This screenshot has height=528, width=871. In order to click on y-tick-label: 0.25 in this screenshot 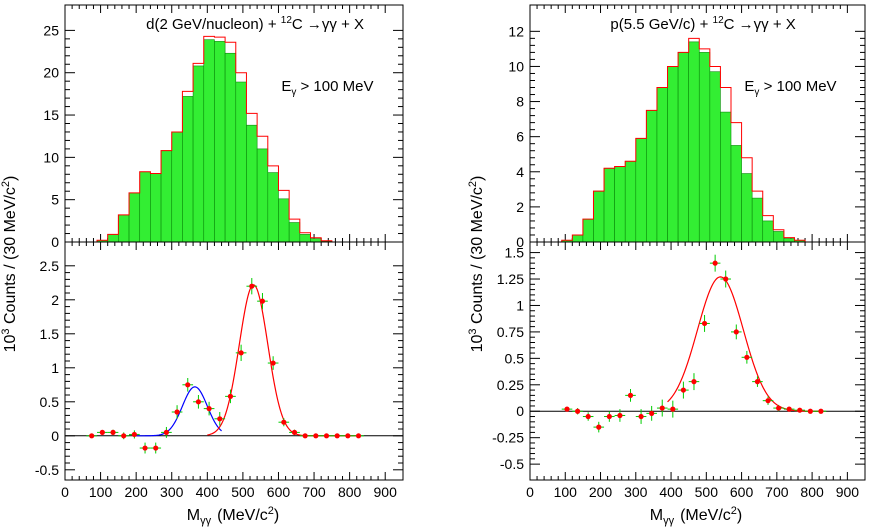, I will do `click(510, 385)`.